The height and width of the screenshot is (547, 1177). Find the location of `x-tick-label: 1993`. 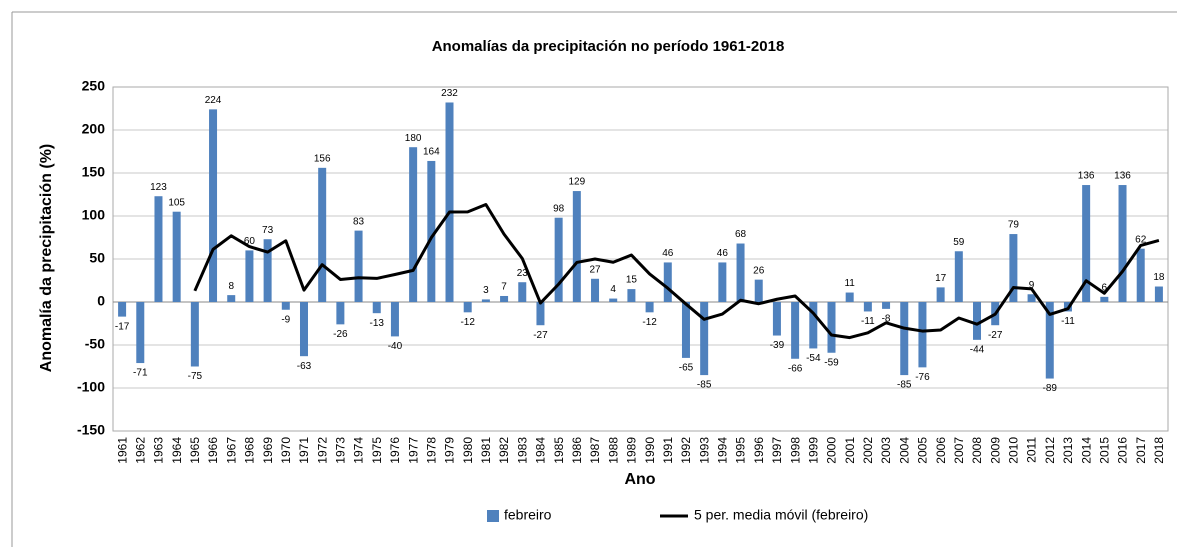

x-tick-label: 1993 is located at coordinates (704, 450).